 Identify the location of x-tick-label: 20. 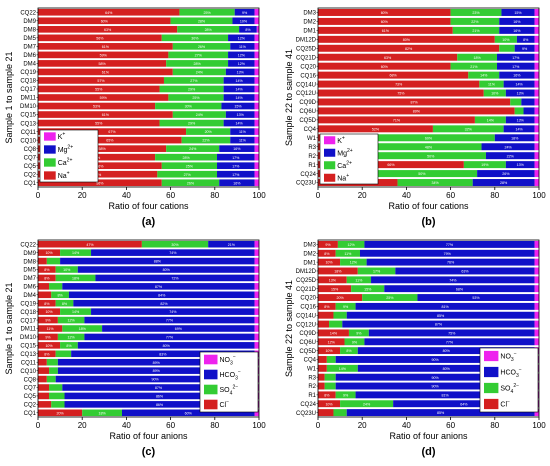
(82, 195).